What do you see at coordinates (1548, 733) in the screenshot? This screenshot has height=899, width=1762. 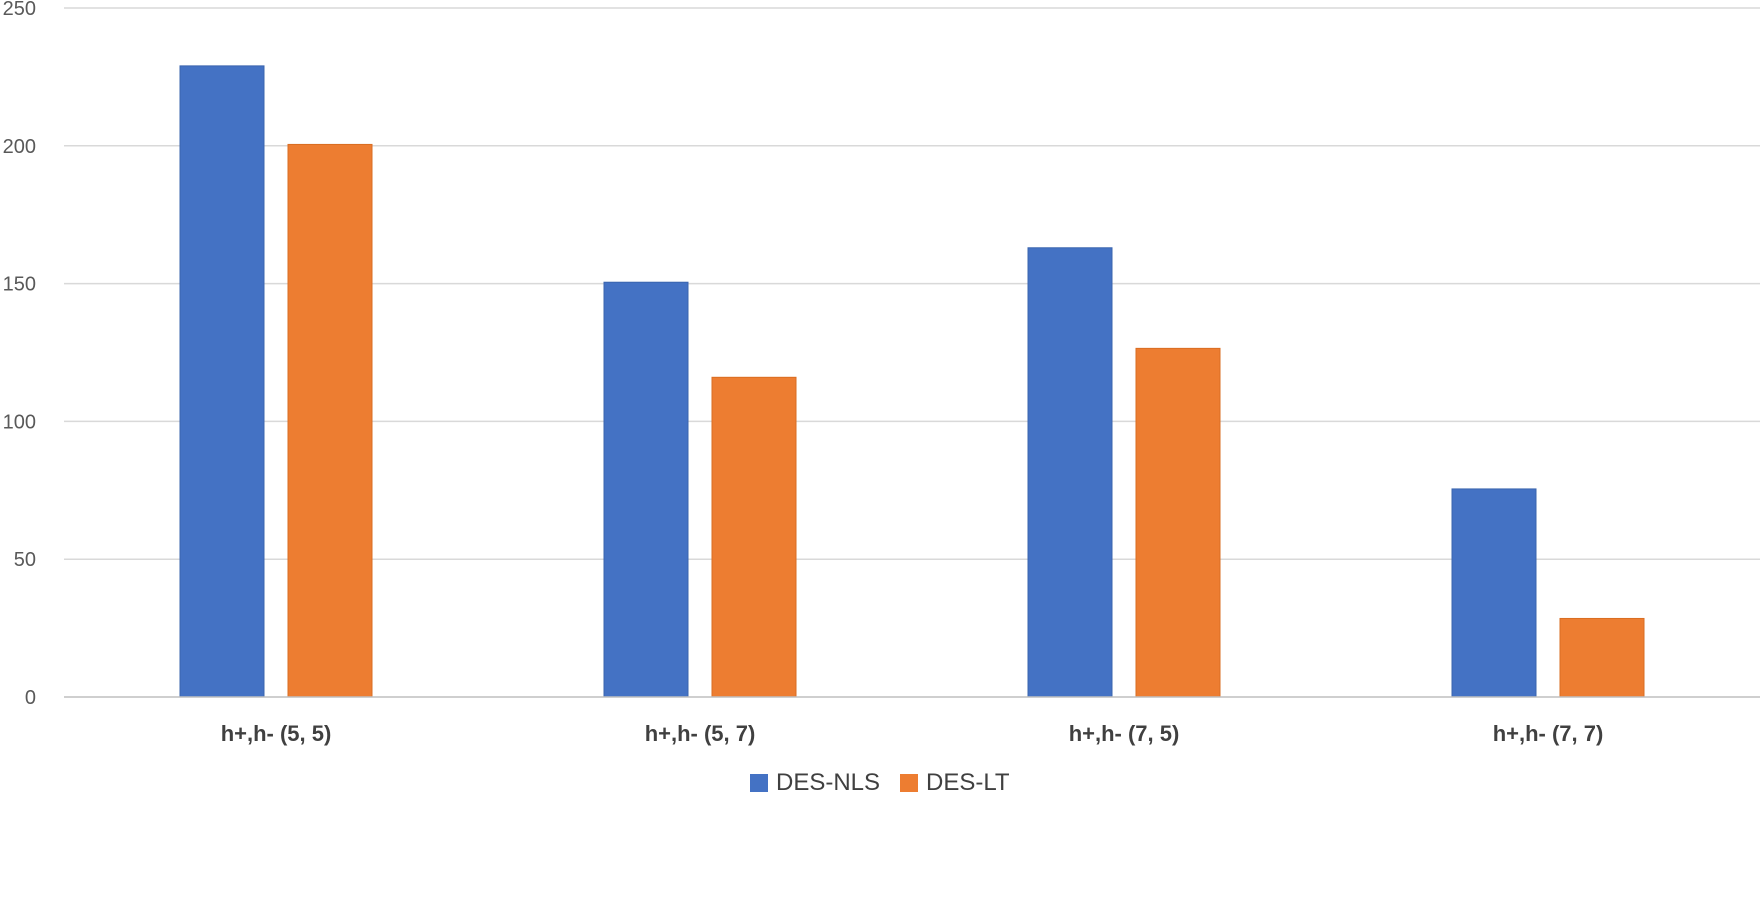 I see `x-tick-label: h+,h- (7, 7)` at bounding box center [1548, 733].